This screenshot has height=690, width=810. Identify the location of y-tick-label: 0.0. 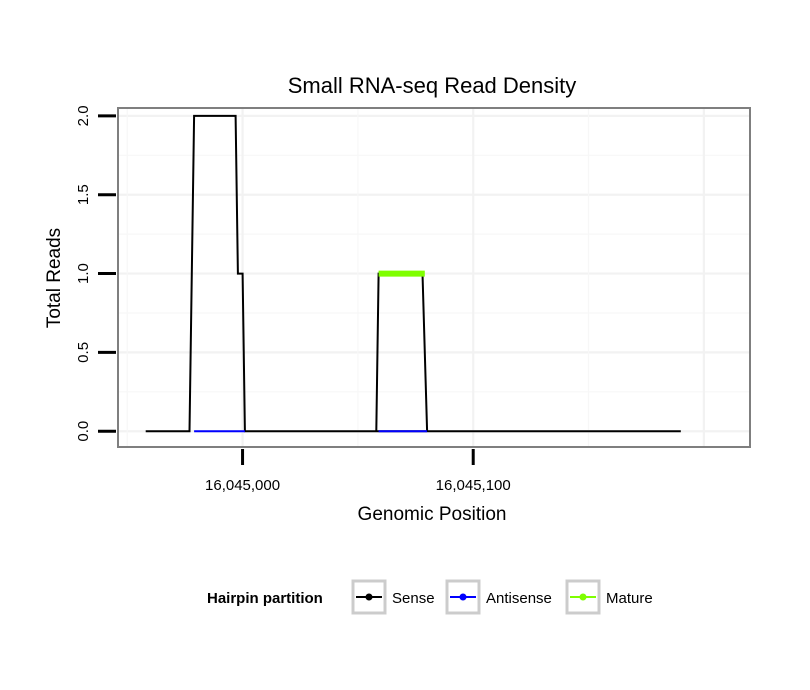
(83, 431).